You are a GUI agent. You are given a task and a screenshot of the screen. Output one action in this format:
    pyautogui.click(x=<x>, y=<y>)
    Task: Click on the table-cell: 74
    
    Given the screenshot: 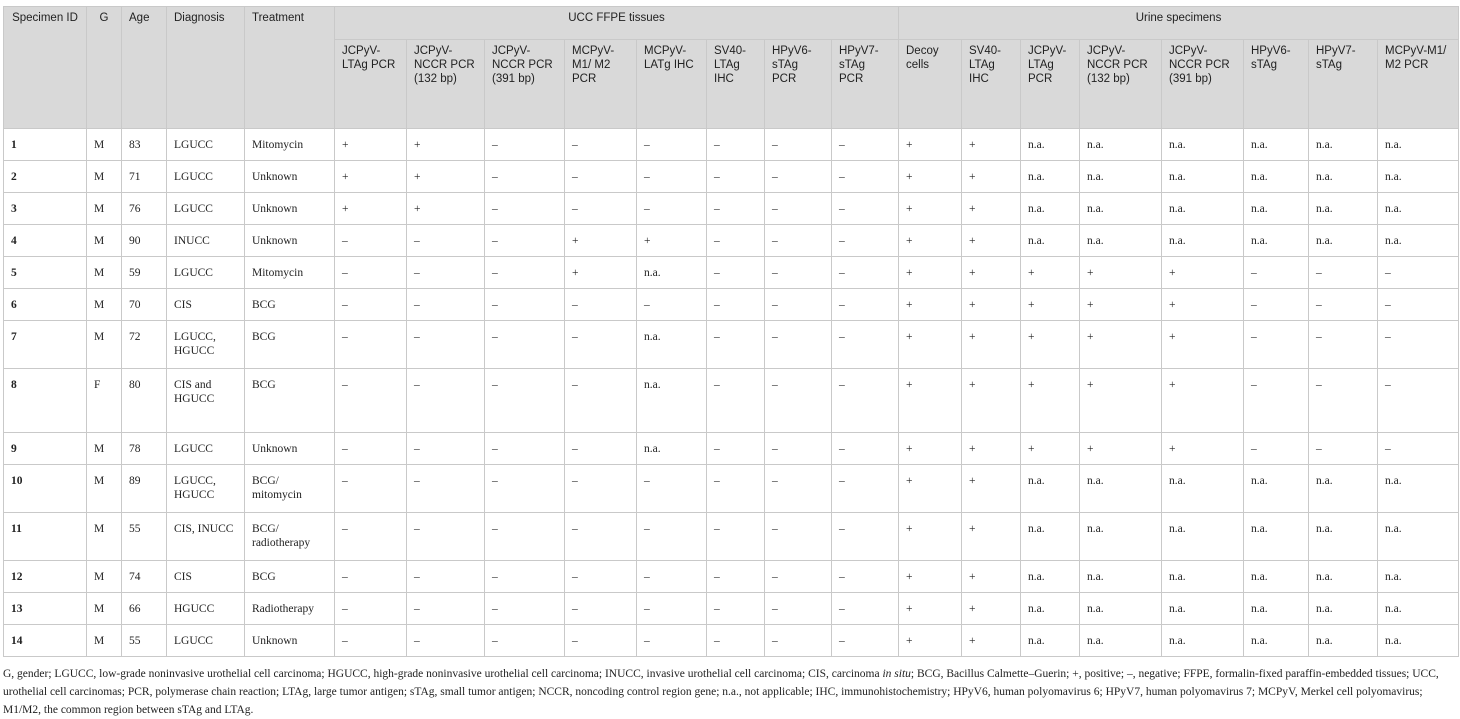 What is the action you would take?
    pyautogui.click(x=144, y=576)
    